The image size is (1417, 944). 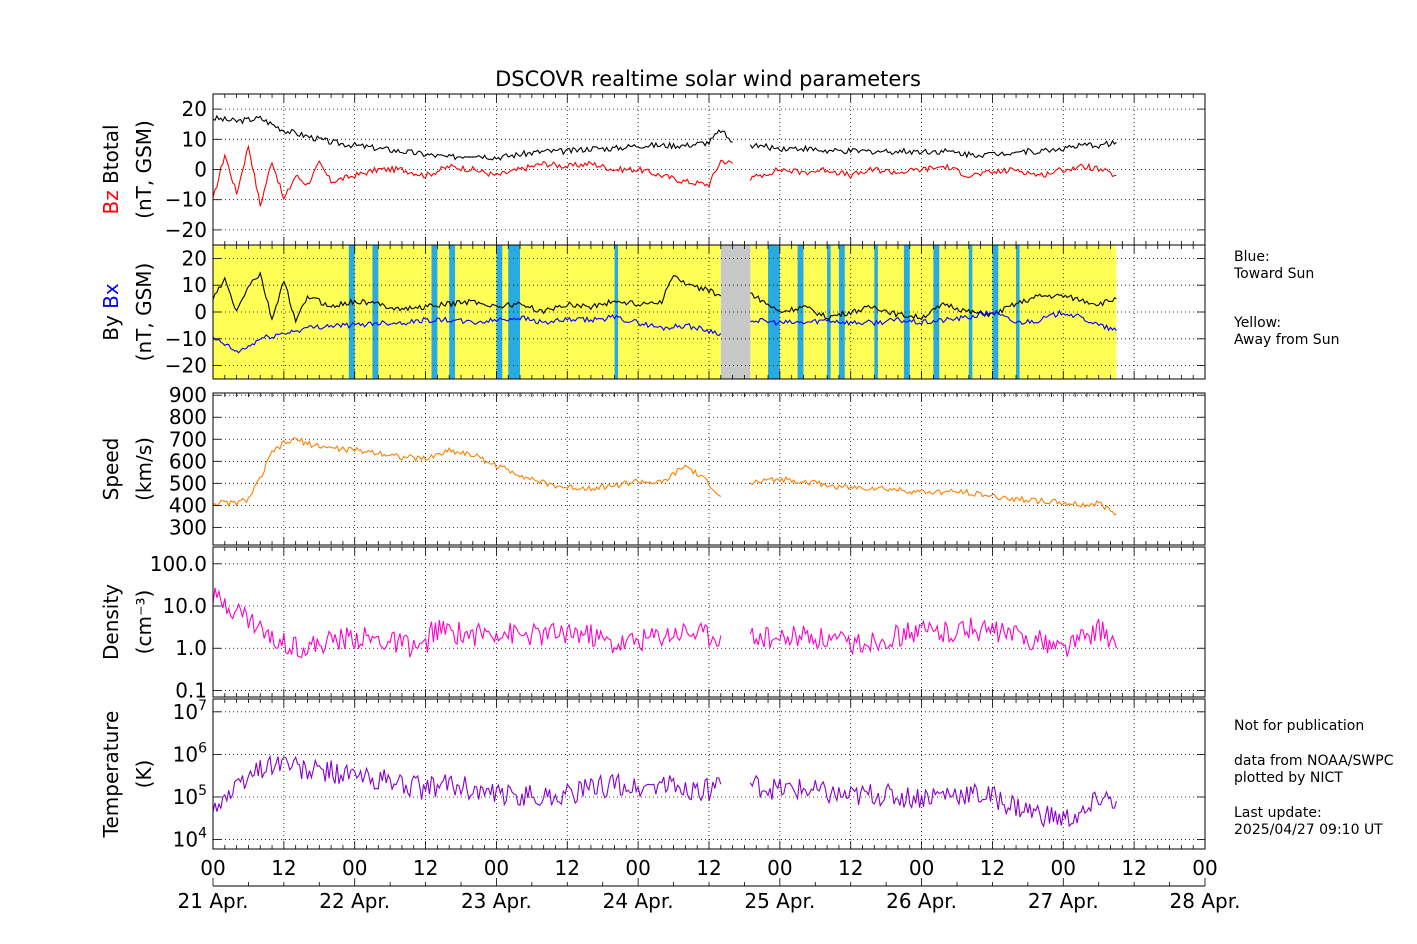 I want to click on xtick-day-label-7: 28 Apr., so click(x=1205, y=901).